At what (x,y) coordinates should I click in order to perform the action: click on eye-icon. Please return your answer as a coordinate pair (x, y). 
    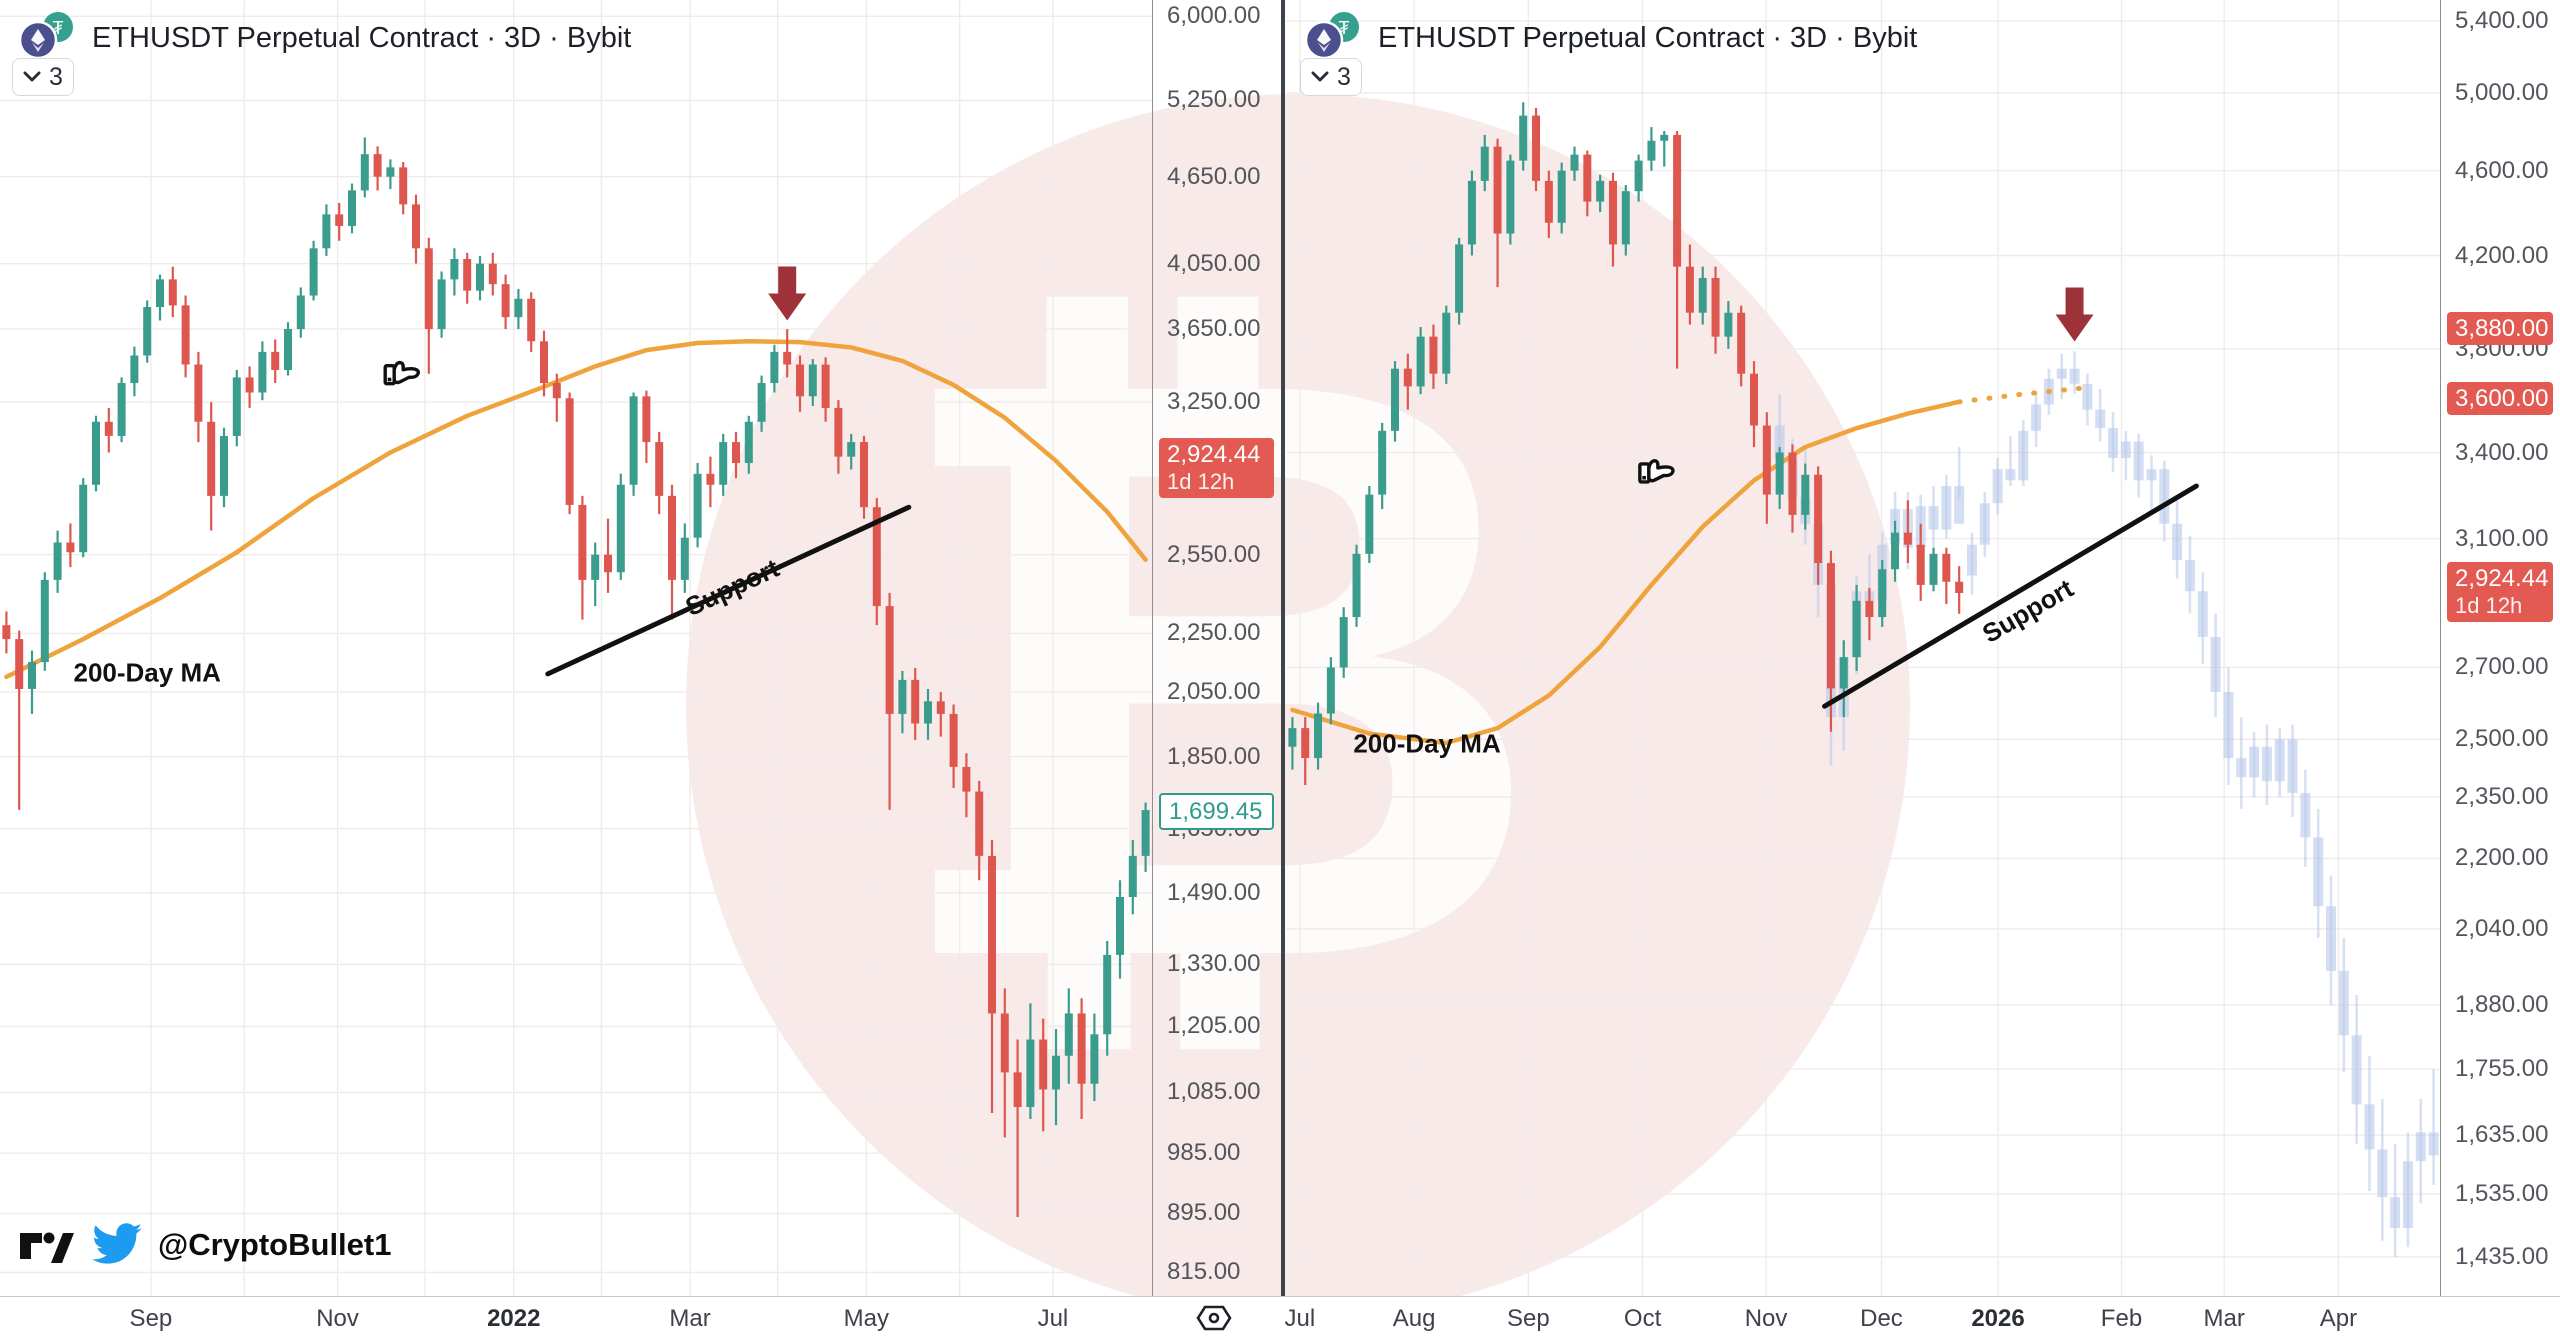
    Looking at the image, I should click on (1214, 1320).